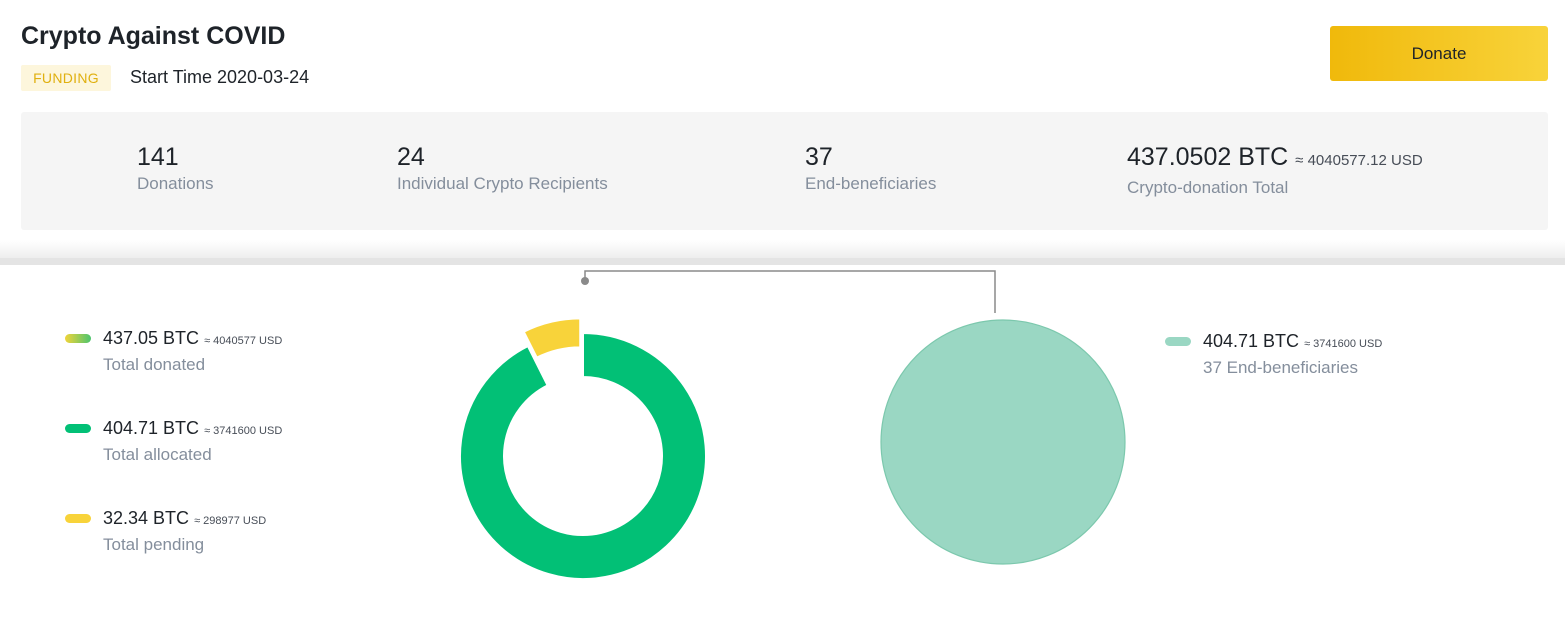  I want to click on stat-end-beneficiaries: 37 End-beneficiaries, so click(870, 168).